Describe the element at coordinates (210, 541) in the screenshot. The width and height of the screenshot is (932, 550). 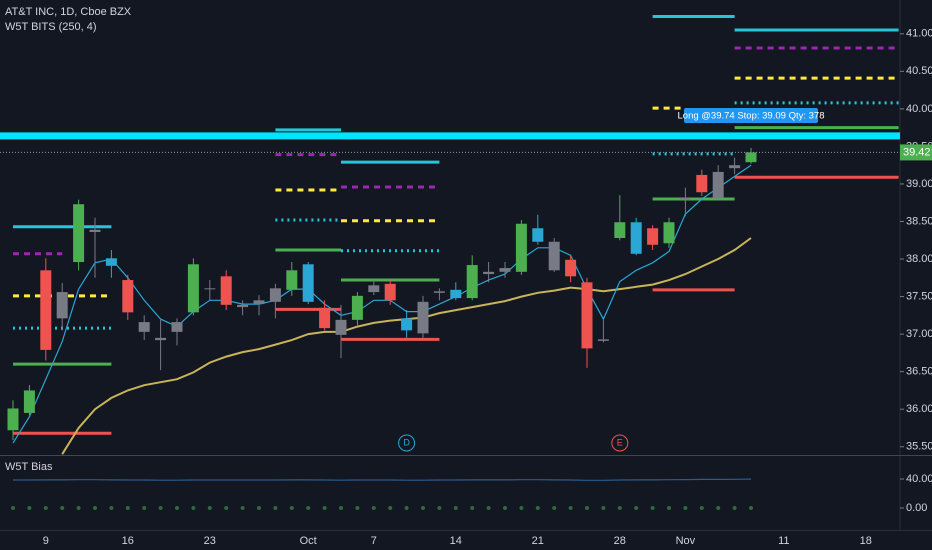
I see `x-tick-label: 23` at that location.